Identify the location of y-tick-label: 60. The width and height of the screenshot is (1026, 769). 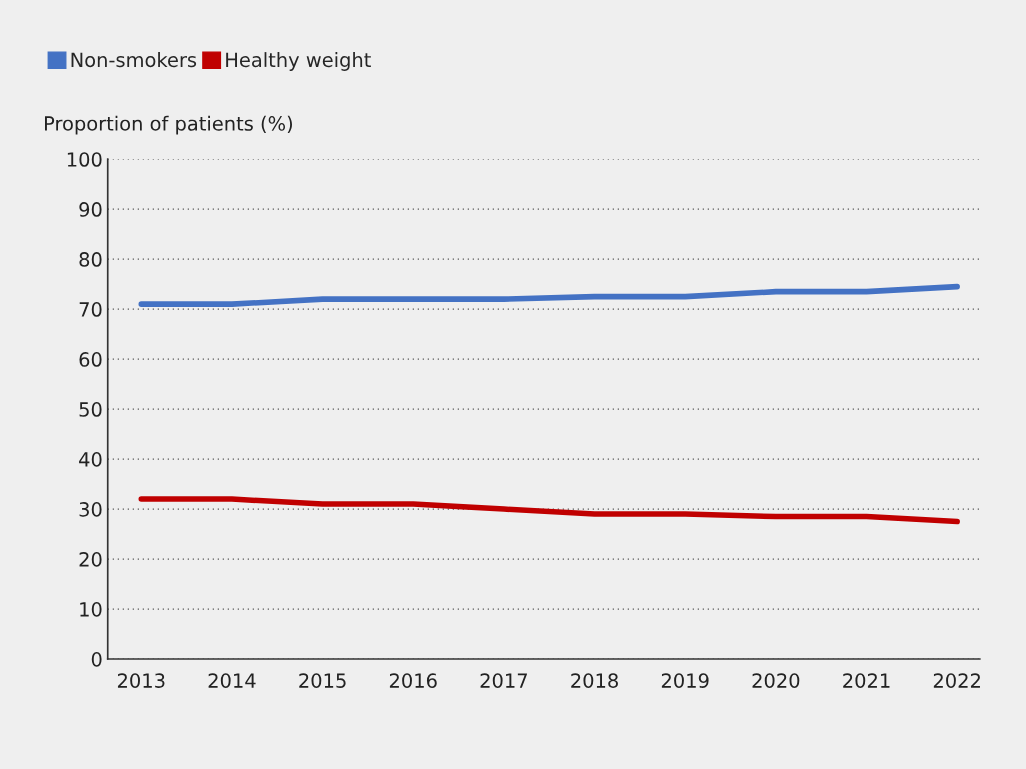
(90, 359).